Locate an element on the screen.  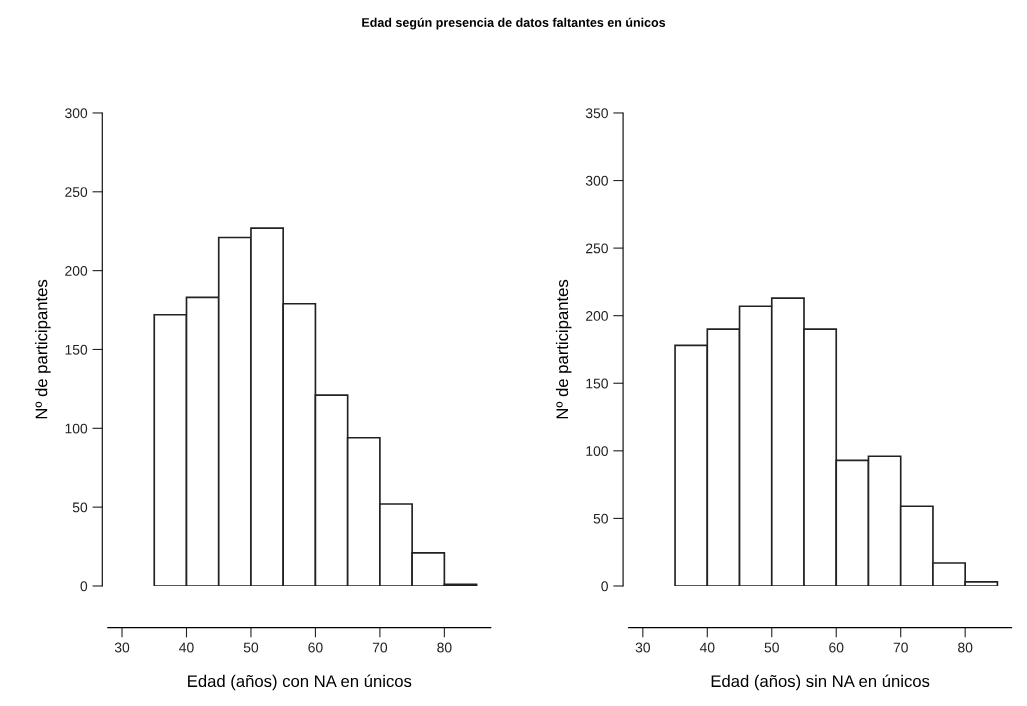
chart-title: Edad según presencia de datos faltantes en únicos is located at coordinates (514, 23).